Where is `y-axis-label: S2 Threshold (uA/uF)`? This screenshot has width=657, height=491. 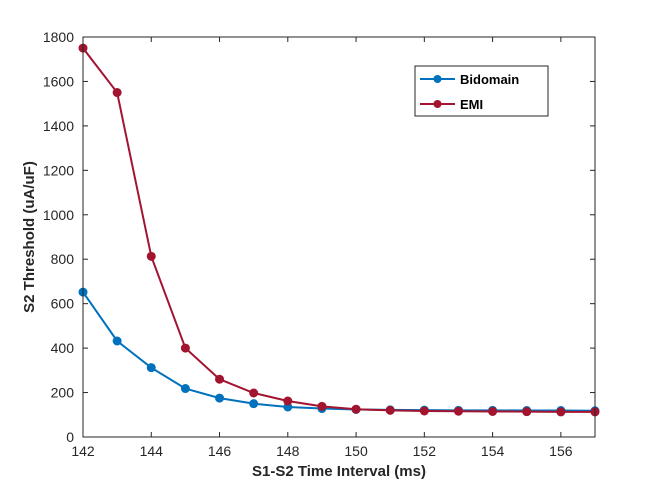 y-axis-label: S2 Threshold (uA/uF) is located at coordinates (29, 237).